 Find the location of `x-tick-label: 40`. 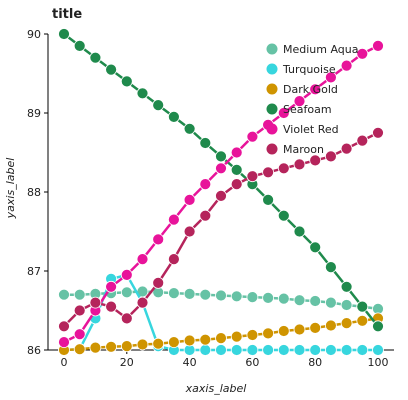

x-tick-label: 40 is located at coordinates (190, 362).